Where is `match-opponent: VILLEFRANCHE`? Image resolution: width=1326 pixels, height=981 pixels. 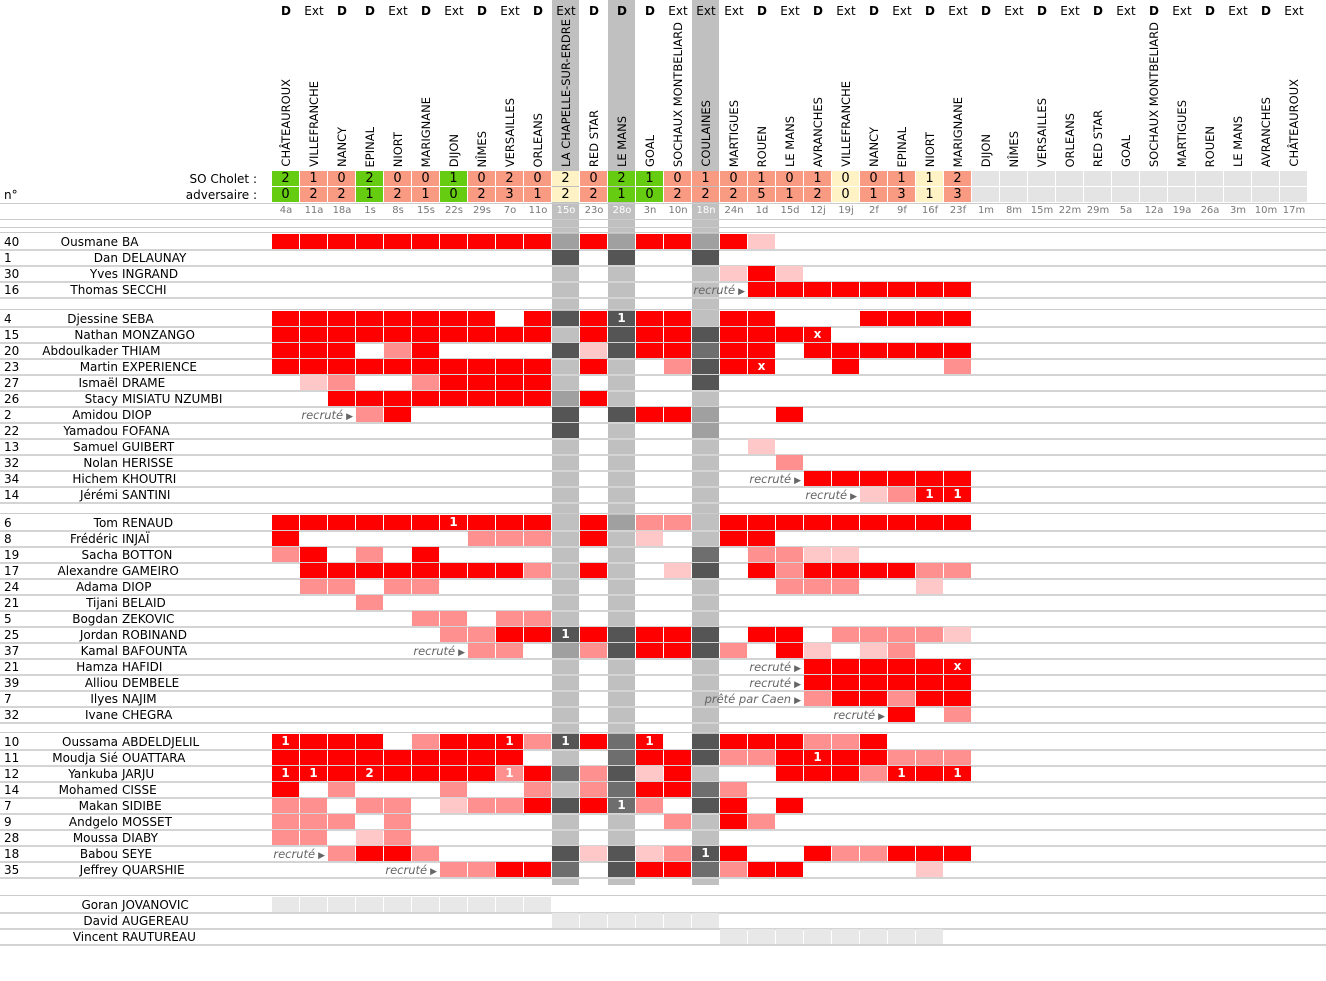
match-opponent: VILLEFRANCHE is located at coordinates (846, 124).